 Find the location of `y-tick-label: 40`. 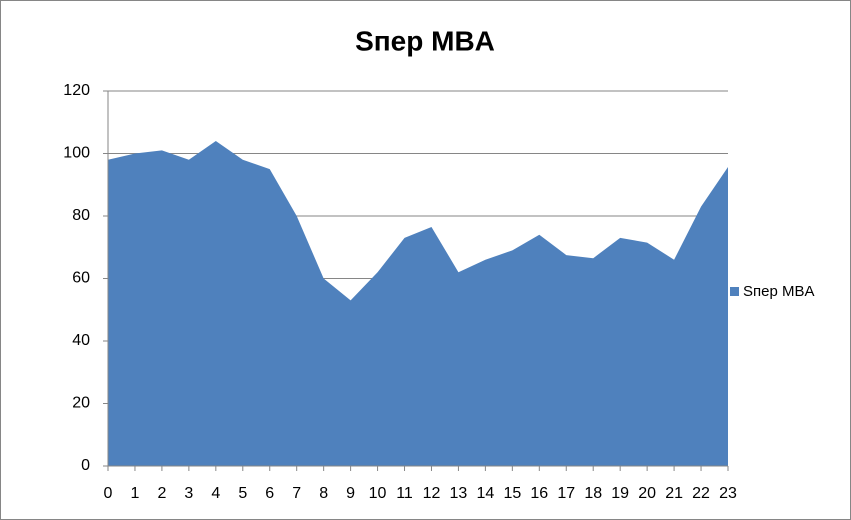

y-tick-label: 40 is located at coordinates (81, 340).